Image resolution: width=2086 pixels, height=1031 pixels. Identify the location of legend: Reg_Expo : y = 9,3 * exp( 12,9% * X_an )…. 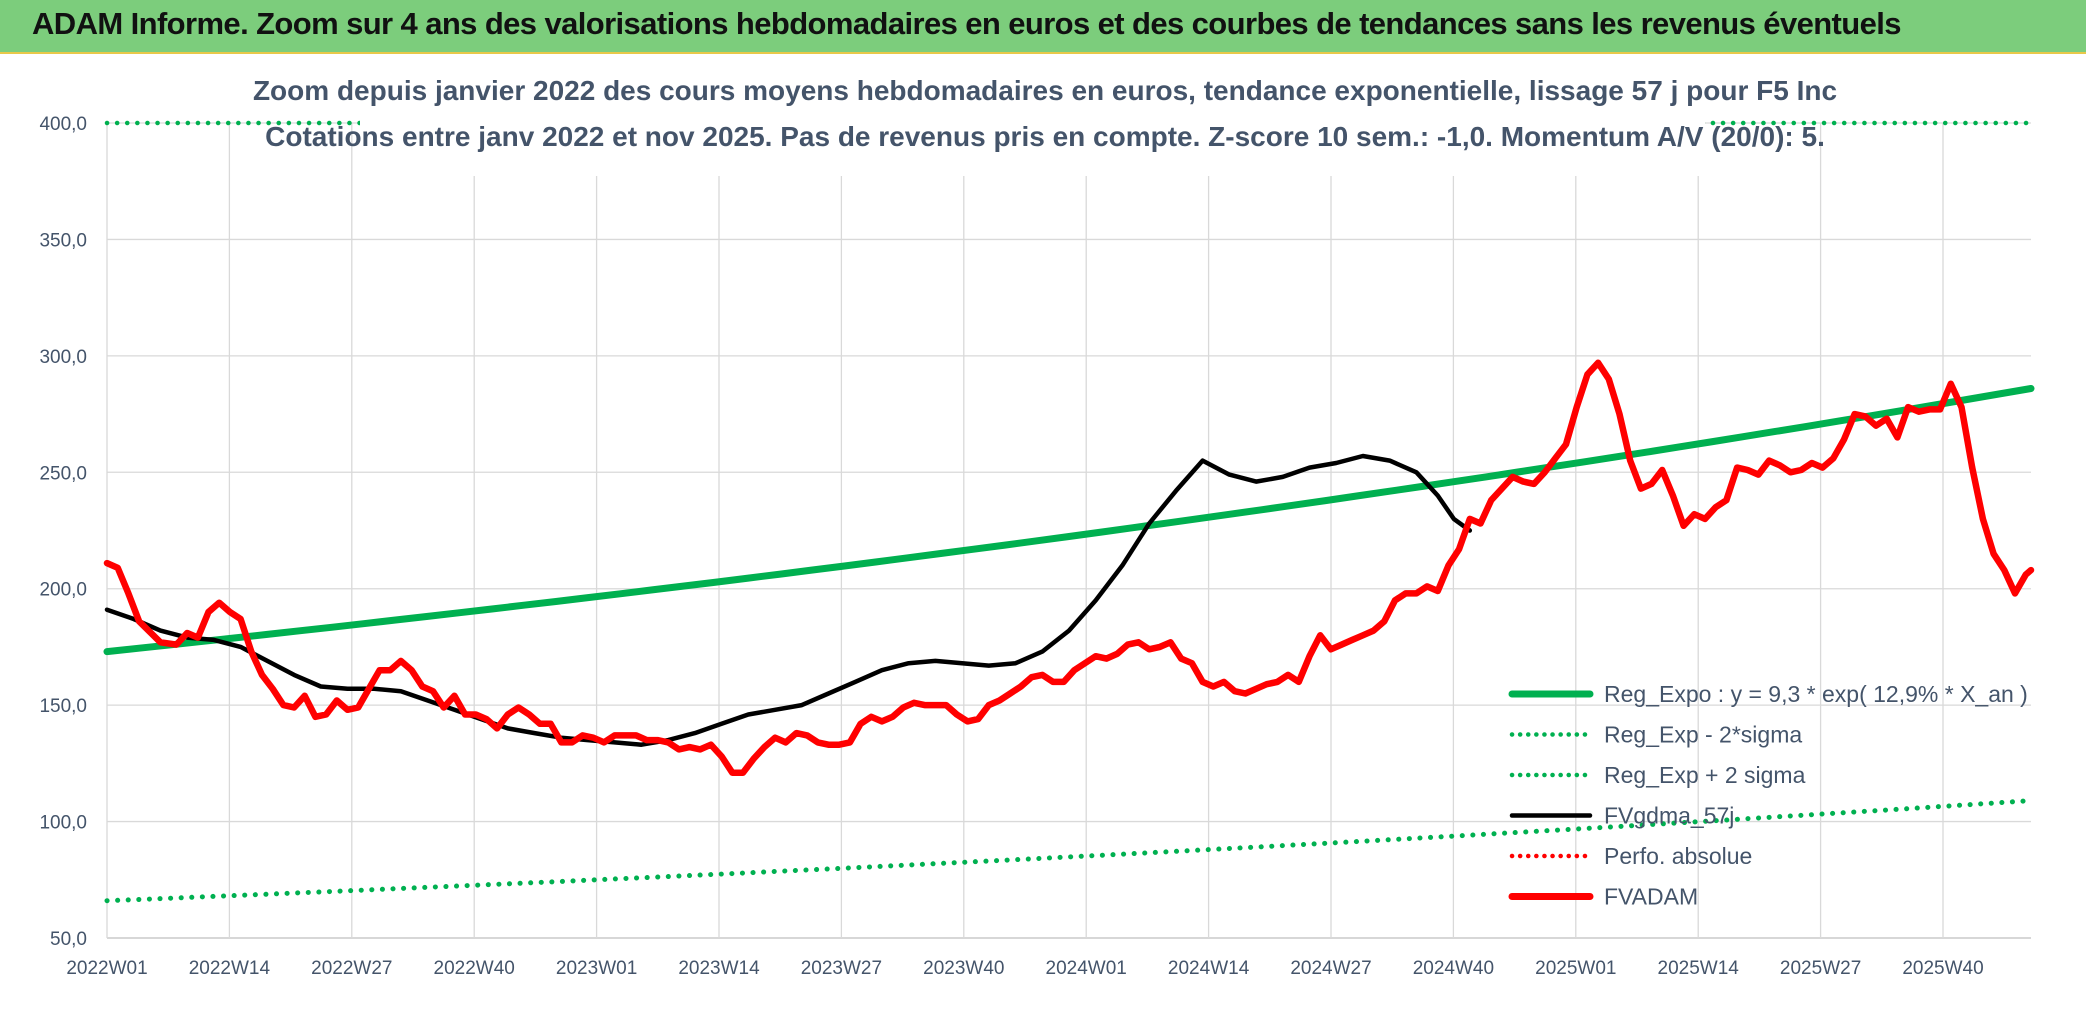
(1768, 795).